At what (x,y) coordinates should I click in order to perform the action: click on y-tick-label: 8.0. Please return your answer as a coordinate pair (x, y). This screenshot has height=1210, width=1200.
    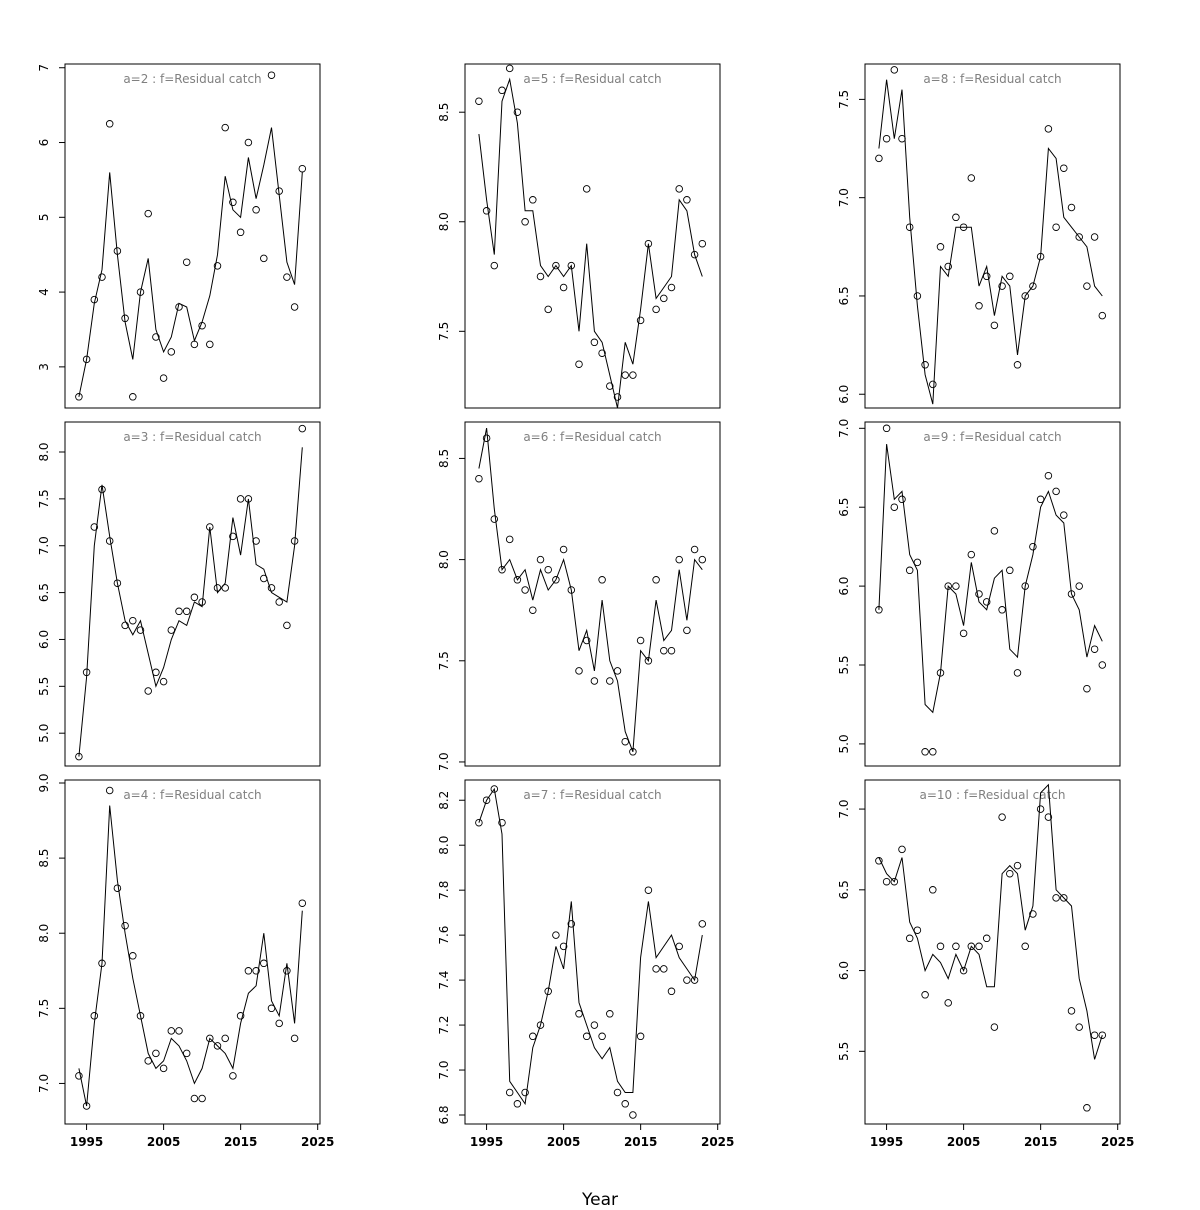
    Looking at the image, I should click on (44, 933).